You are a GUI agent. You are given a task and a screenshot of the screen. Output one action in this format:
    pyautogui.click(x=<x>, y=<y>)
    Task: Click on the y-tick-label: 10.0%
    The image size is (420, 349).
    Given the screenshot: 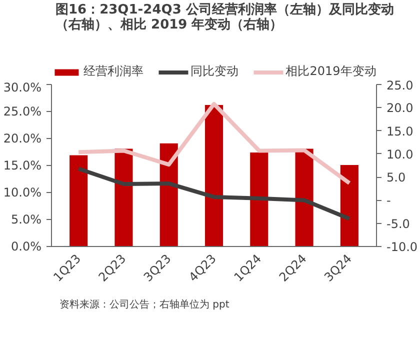 What is the action you would take?
    pyautogui.click(x=22, y=193)
    